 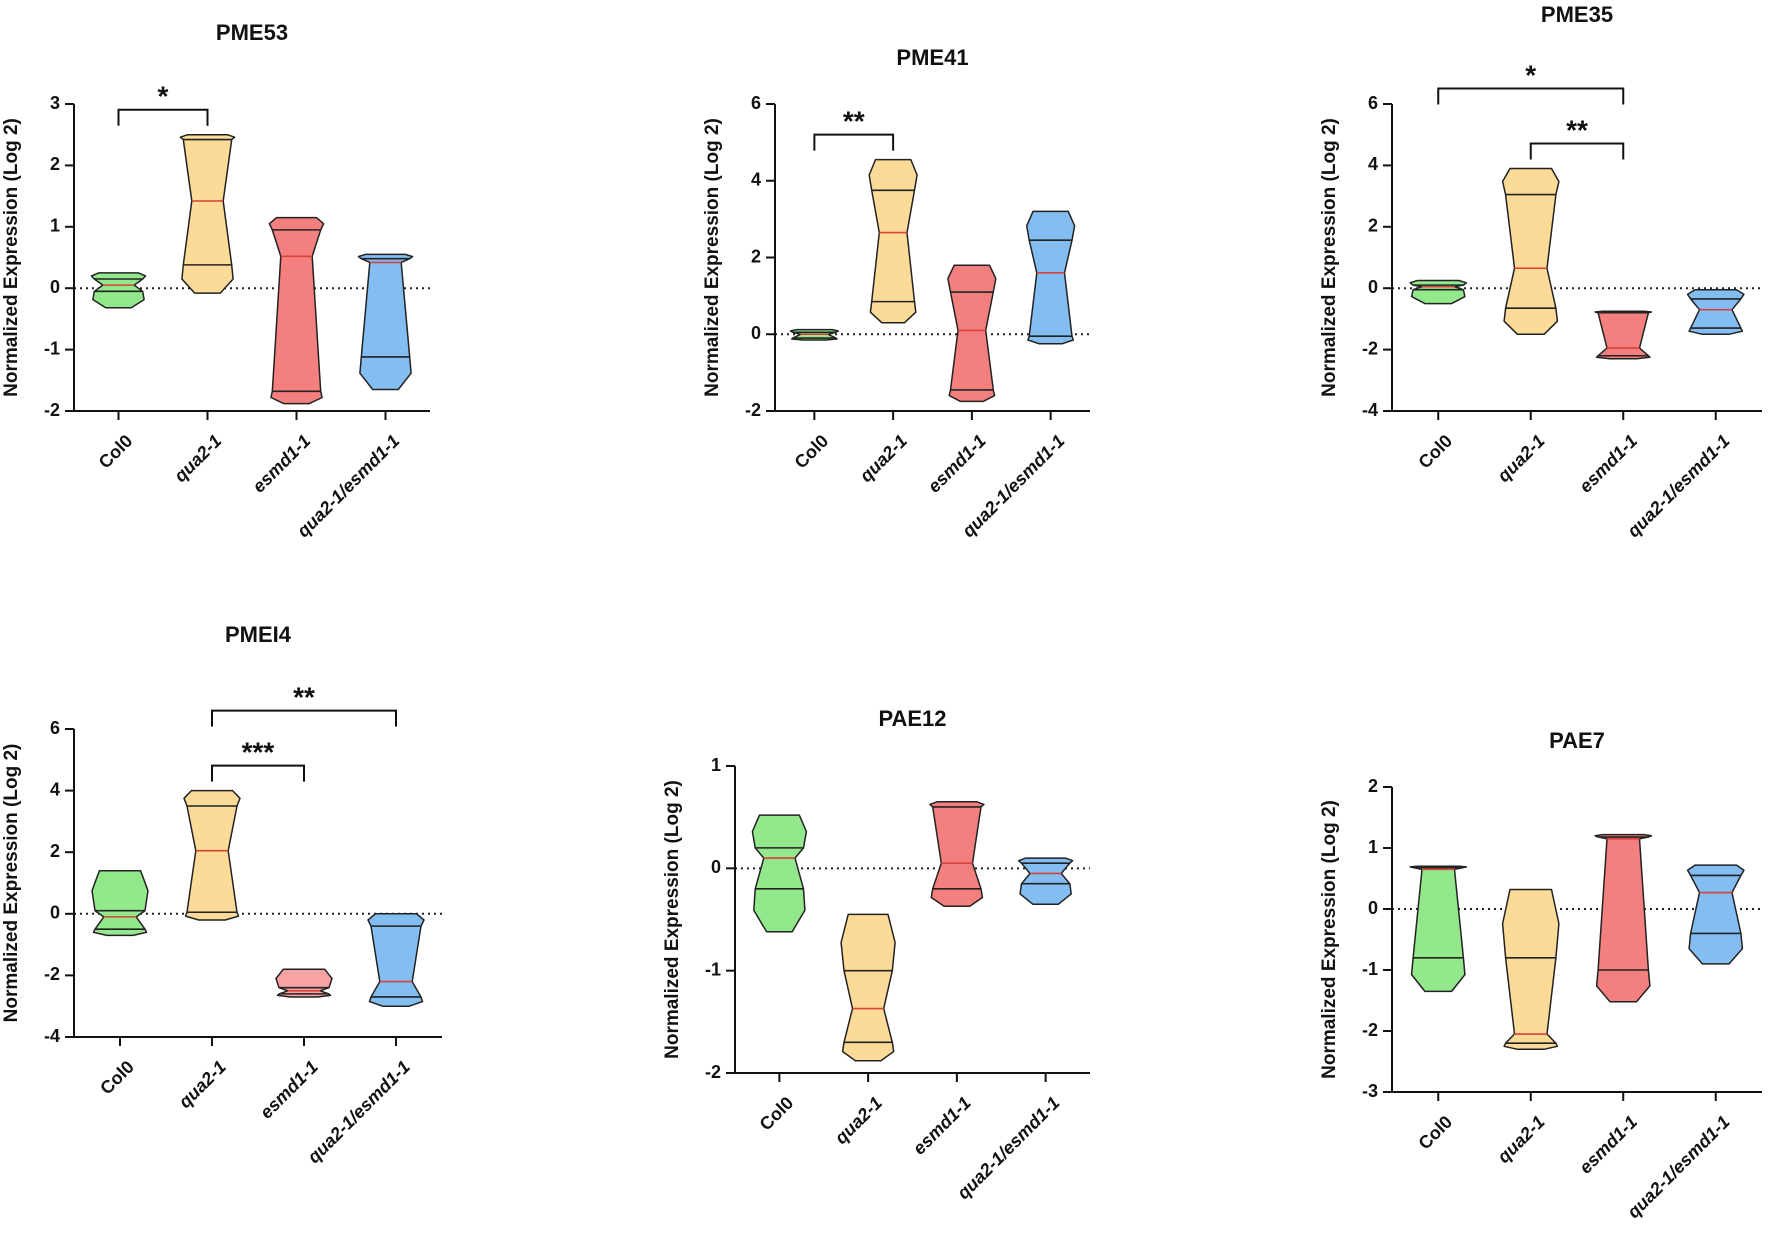 I want to click on significance-label: ***, so click(x=258, y=752).